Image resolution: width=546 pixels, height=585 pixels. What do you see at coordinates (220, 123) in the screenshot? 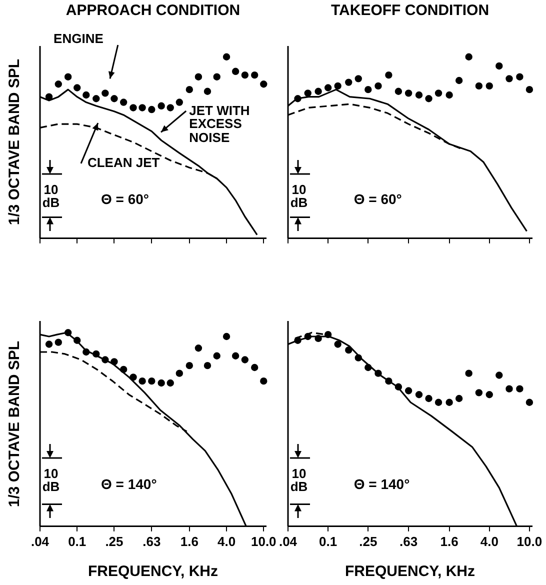
I see `legend-label: JET WITH EXCESS NOISE` at bounding box center [220, 123].